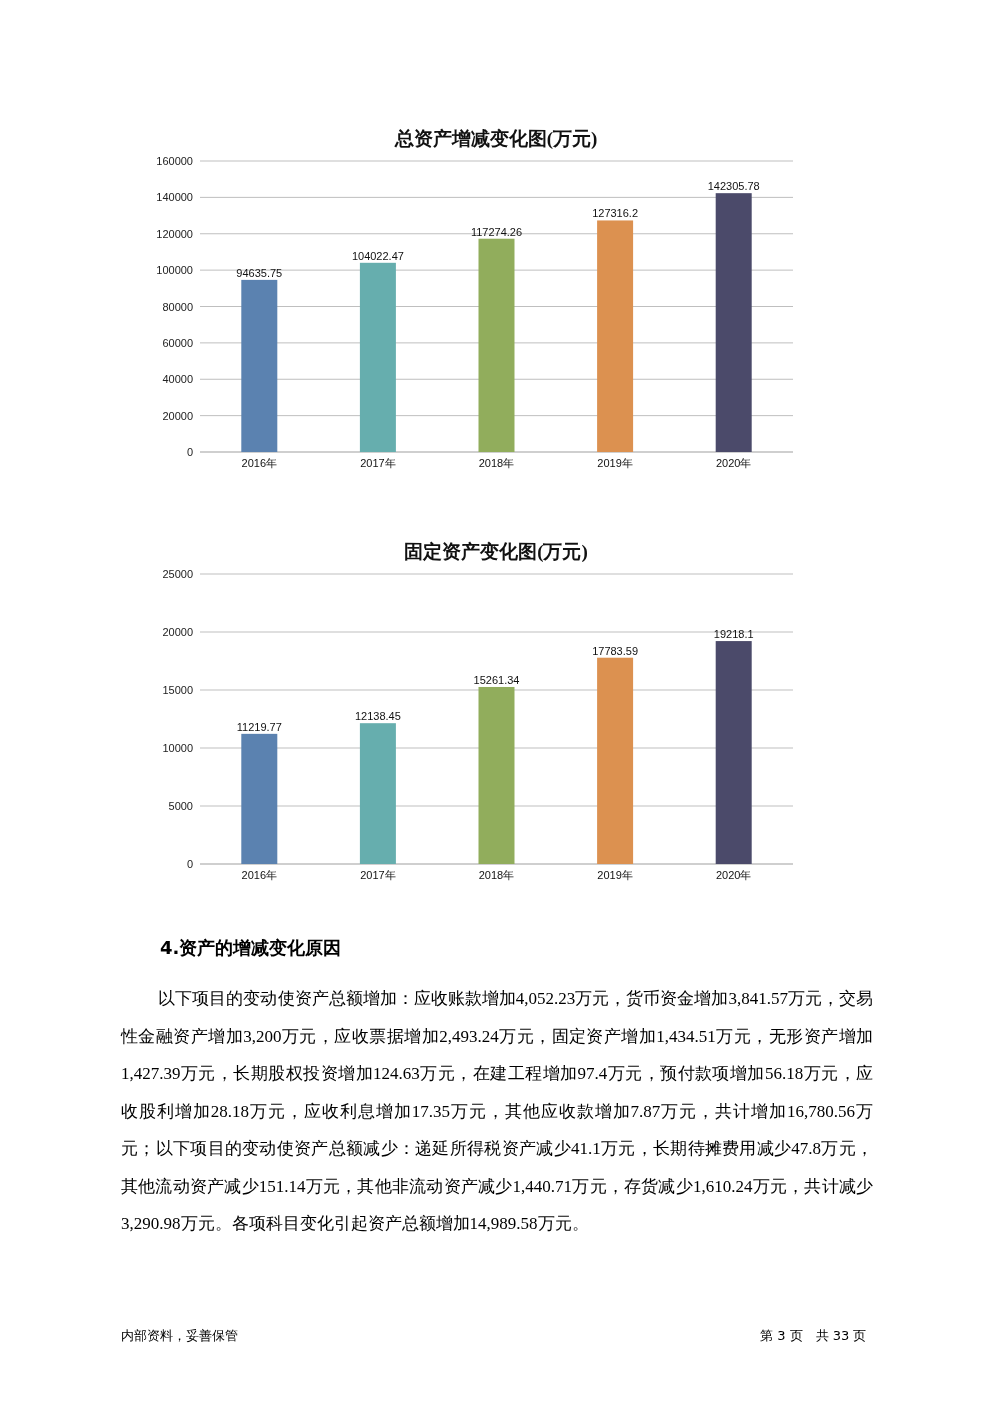 The width and height of the screenshot is (992, 1403). What do you see at coordinates (177, 574) in the screenshot?
I see `y-tick-label: 25000` at bounding box center [177, 574].